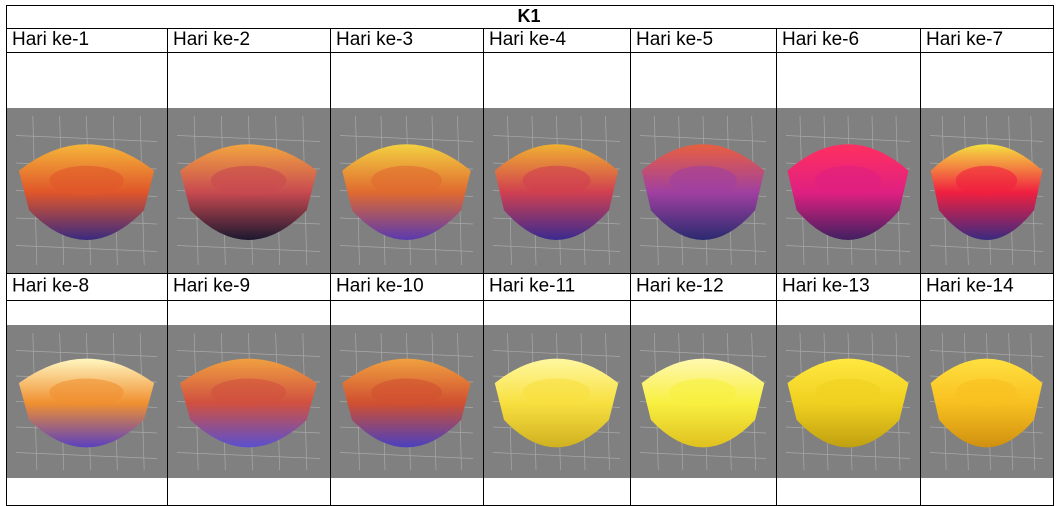  What do you see at coordinates (826, 286) in the screenshot?
I see `cell-label: Hari ke-13` at bounding box center [826, 286].